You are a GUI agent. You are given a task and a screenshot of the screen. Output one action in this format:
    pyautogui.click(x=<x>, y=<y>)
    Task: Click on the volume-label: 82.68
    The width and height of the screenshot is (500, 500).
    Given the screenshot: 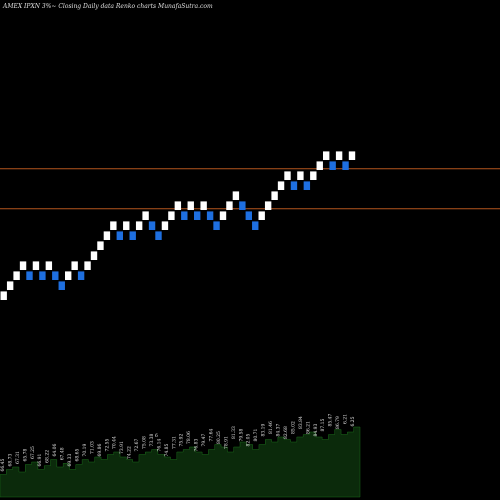 What is the action you would take?
    pyautogui.click(x=286, y=432)
    